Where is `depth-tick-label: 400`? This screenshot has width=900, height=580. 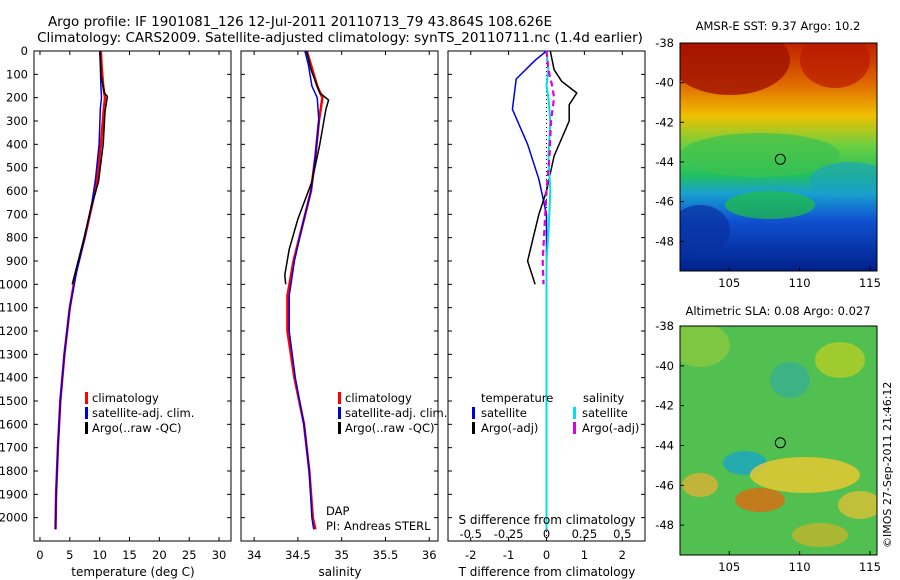 depth-tick-label: 400 is located at coordinates (17, 144).